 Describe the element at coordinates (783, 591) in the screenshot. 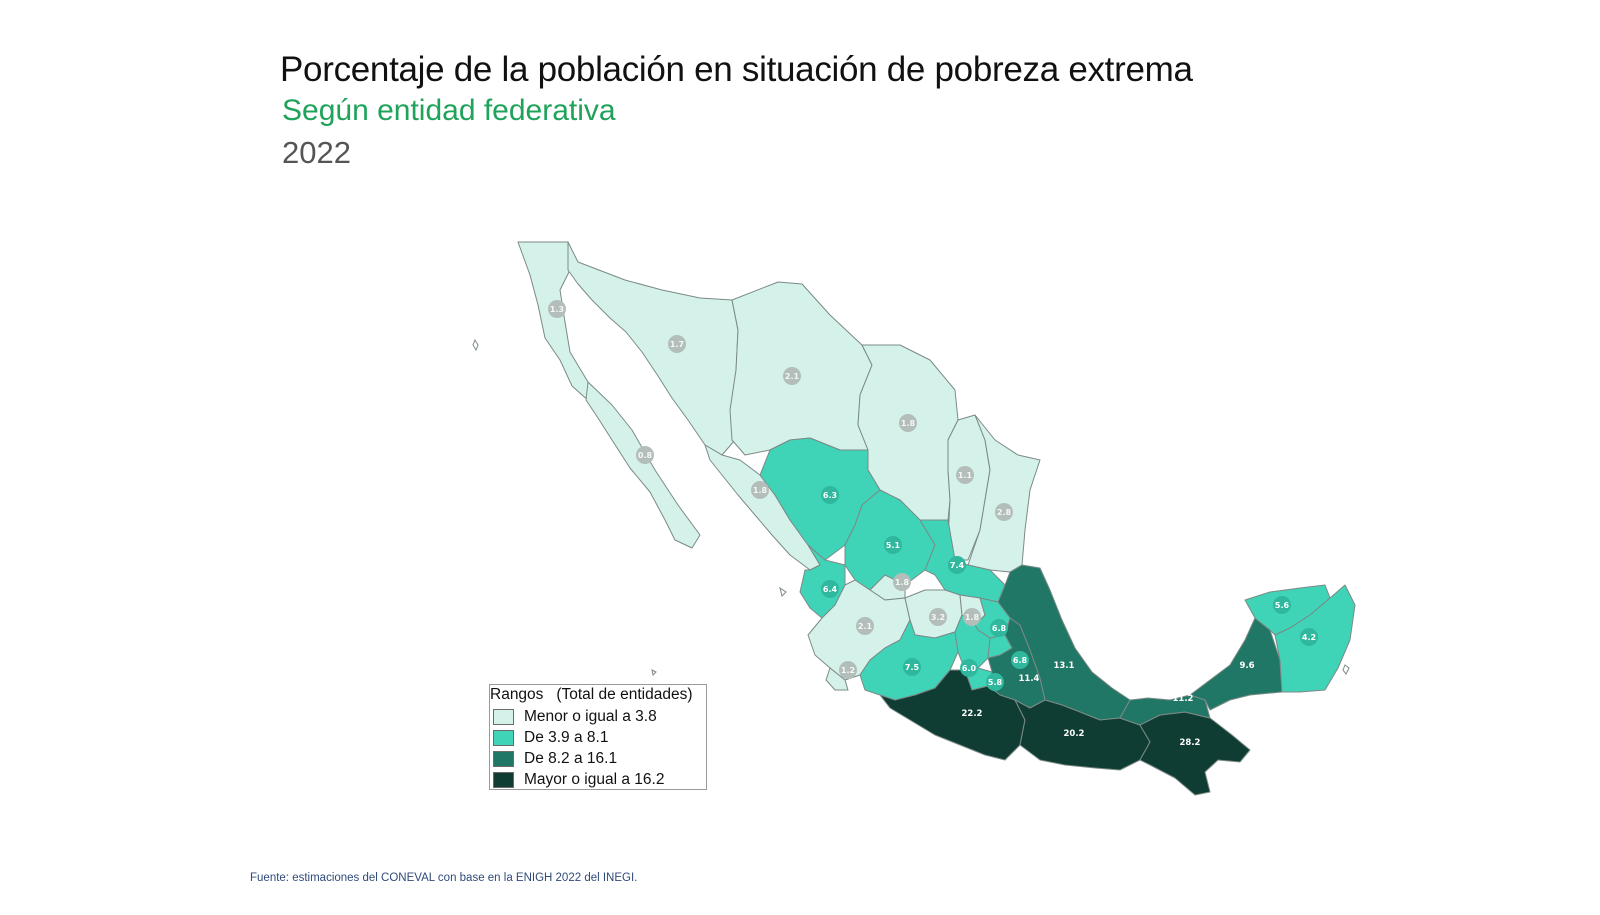

I see `island-tres-marias` at that location.